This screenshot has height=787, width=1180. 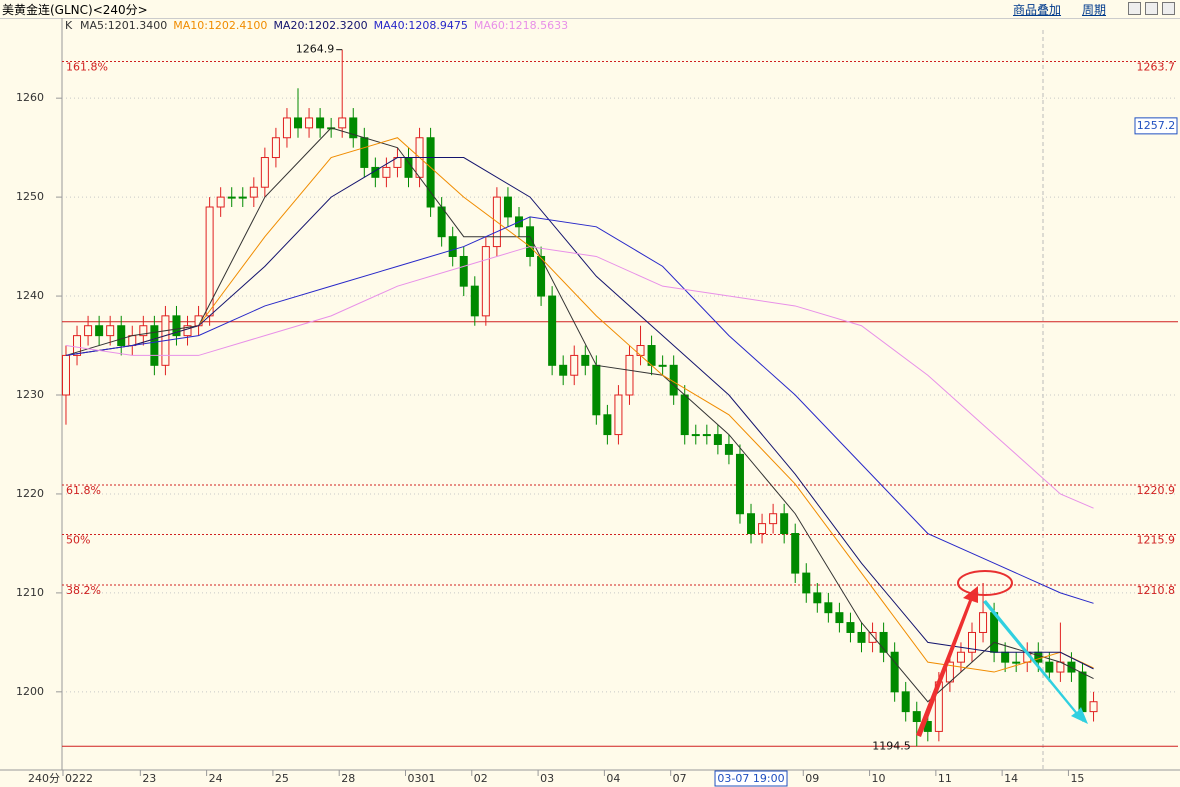 I want to click on cursor-time-box, so click(x=751, y=778).